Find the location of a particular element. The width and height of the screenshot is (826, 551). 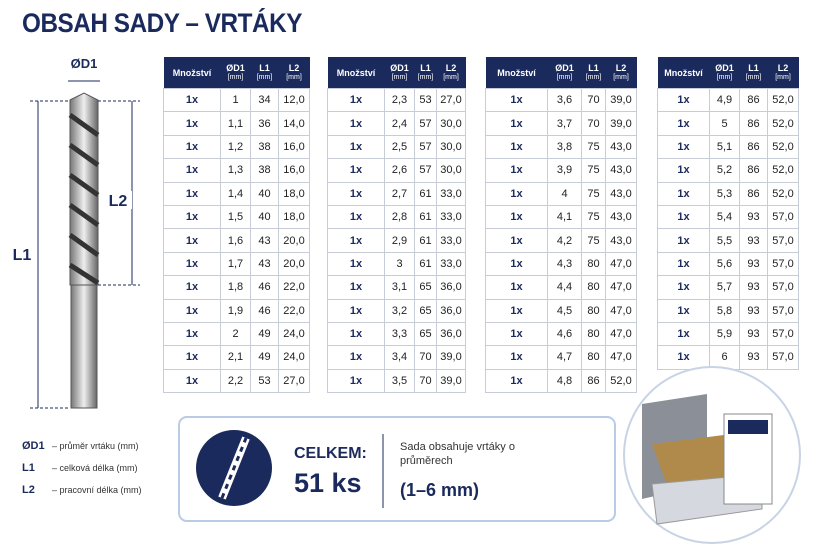

table-row: 1x 4,8 86 52,0 is located at coordinates (561, 381).